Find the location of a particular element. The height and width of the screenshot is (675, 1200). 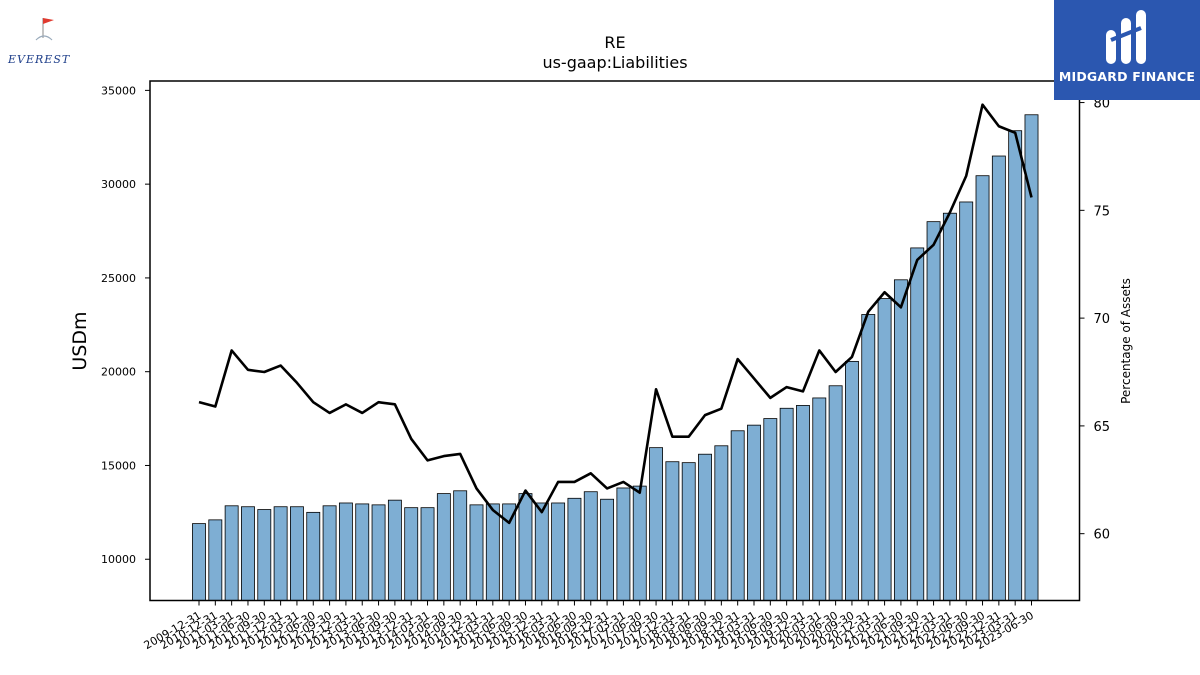

y2-tick-label: 75 is located at coordinates (1102, 211).